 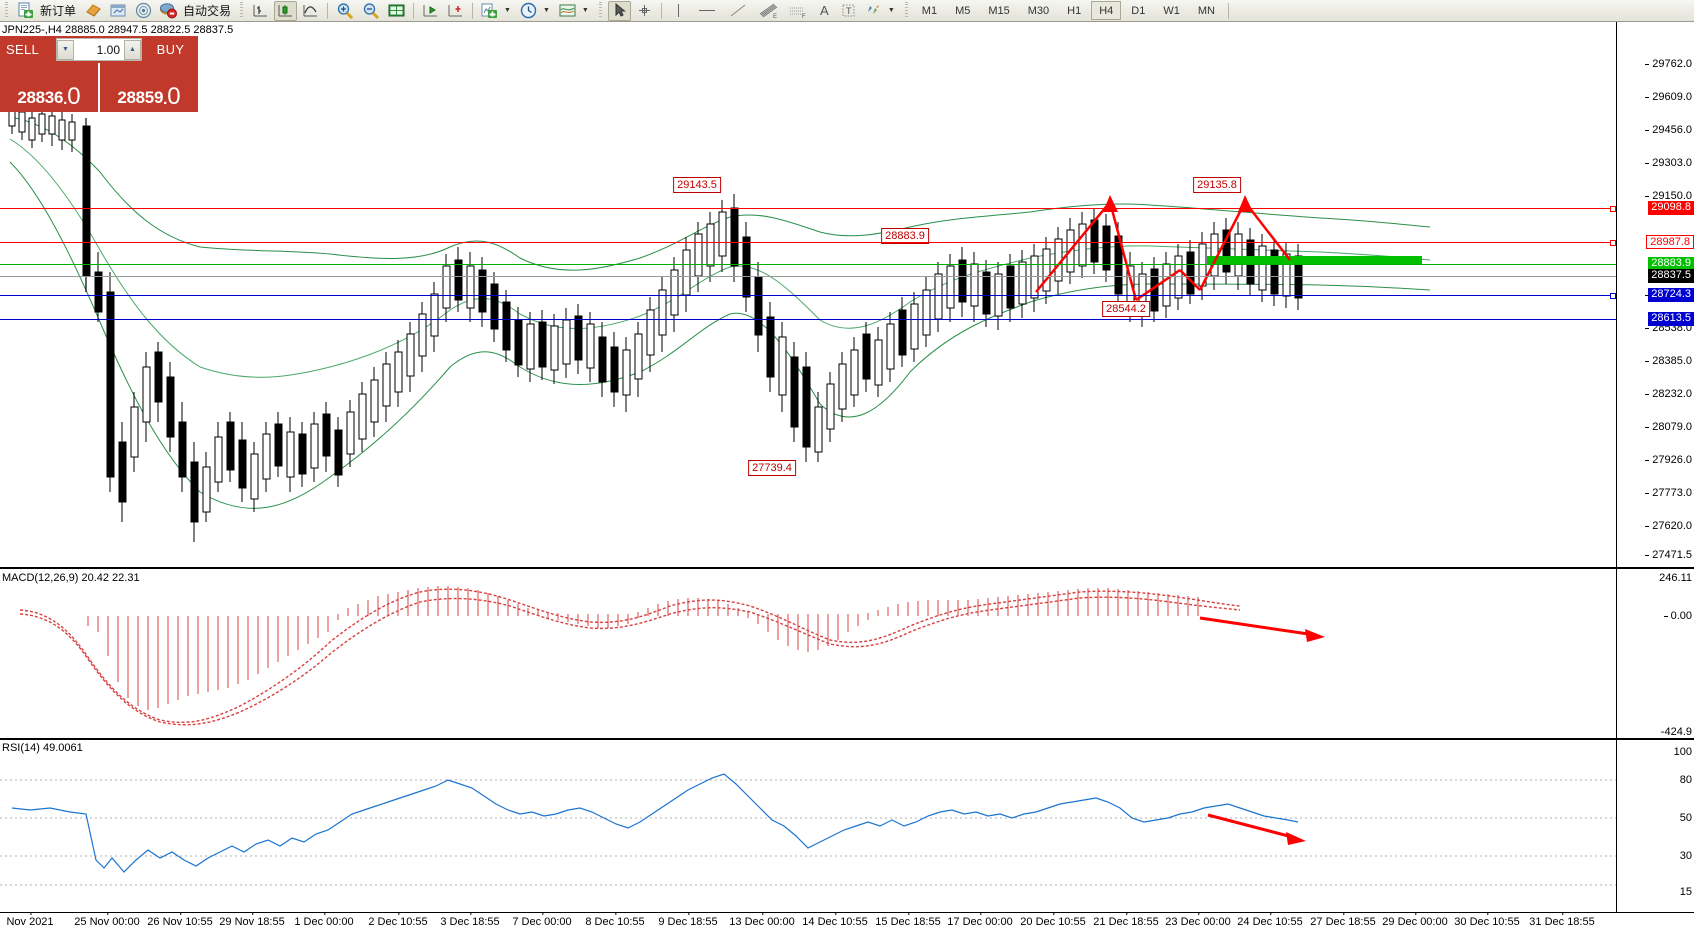 What do you see at coordinates (6, 10) in the screenshot?
I see `toolbar-grip` at bounding box center [6, 10].